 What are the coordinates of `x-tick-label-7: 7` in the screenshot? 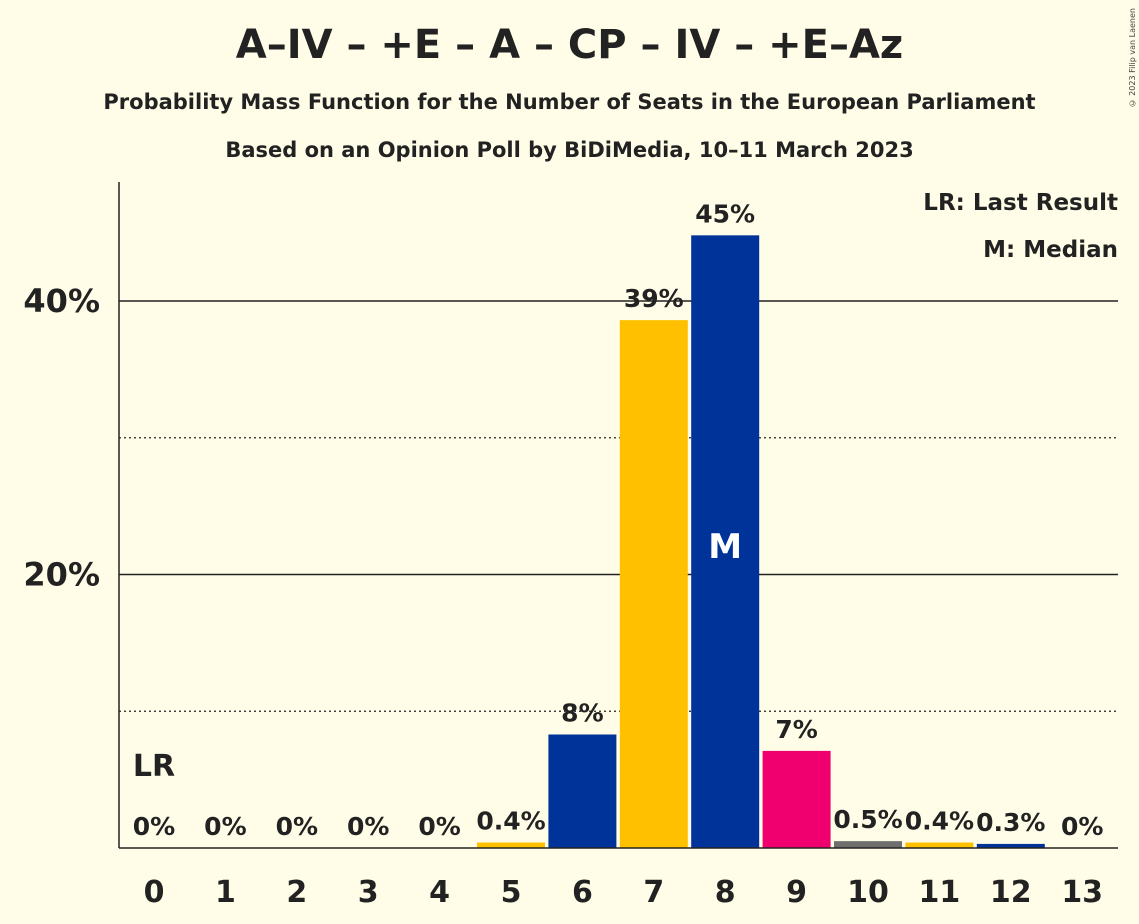 It's located at (653, 892).